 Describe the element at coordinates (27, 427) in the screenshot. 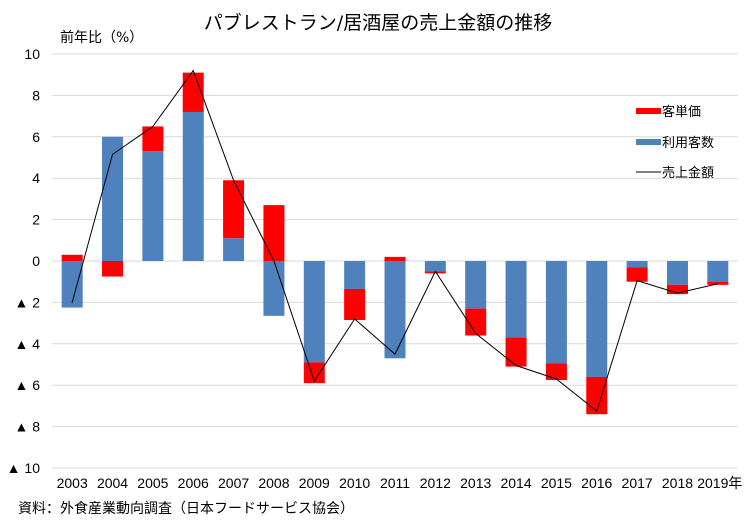

I see `y-tick-label: ▲ 8` at that location.